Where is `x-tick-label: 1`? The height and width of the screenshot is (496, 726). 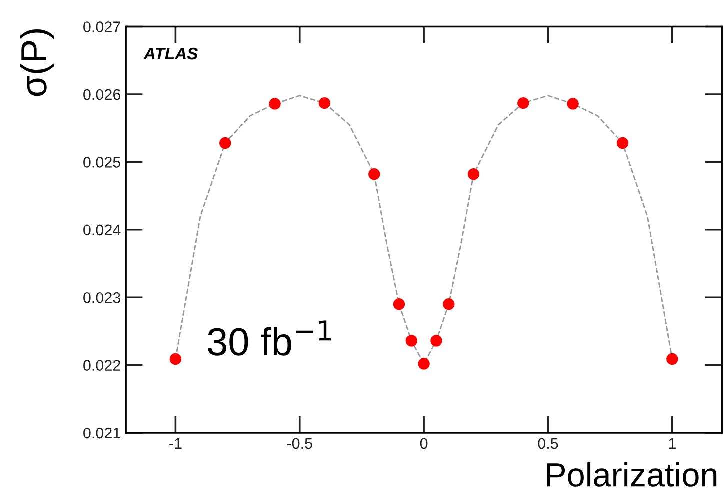
x-tick-label: 1 is located at coordinates (672, 443).